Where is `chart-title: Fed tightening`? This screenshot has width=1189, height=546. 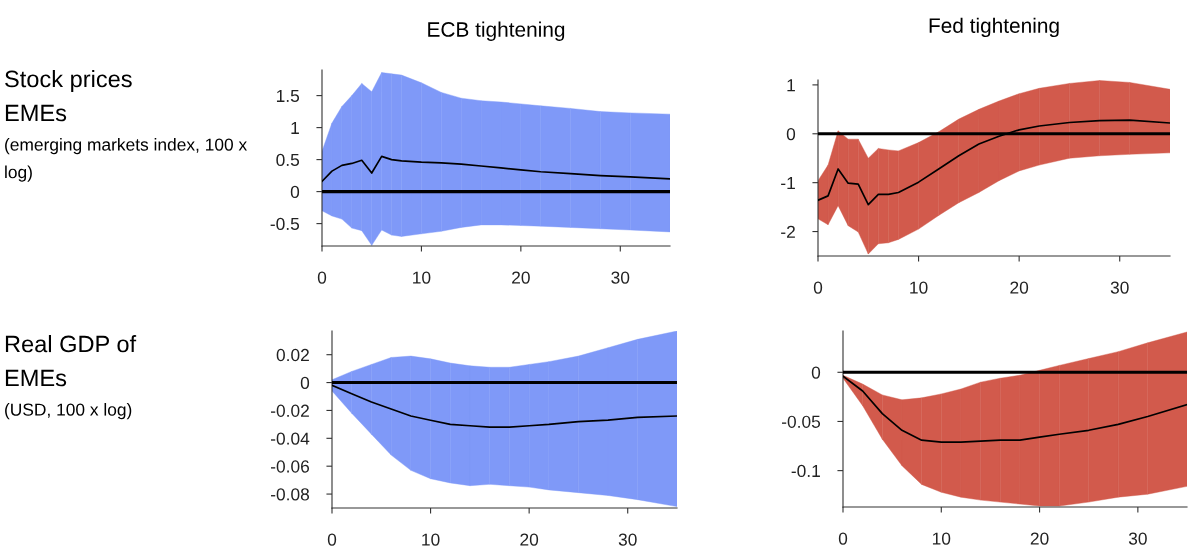 chart-title: Fed tightening is located at coordinates (994, 27).